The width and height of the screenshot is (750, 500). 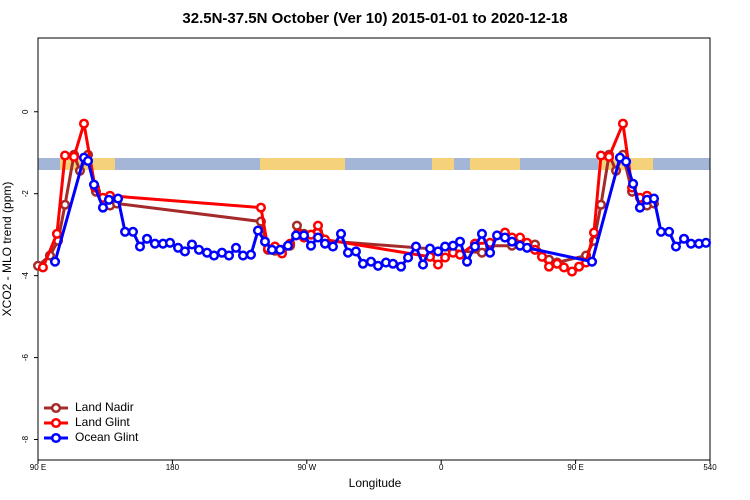 What do you see at coordinates (102, 422) in the screenshot?
I see `legend-label: Land Glint` at bounding box center [102, 422].